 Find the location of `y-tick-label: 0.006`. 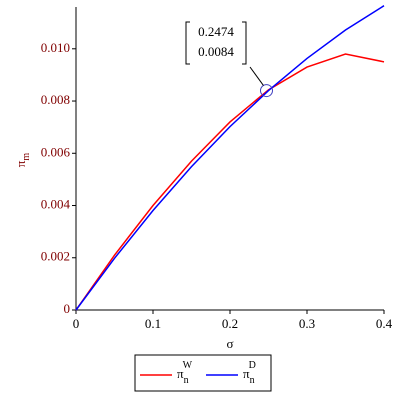

y-tick-label: 0.006 is located at coordinates (56, 151).